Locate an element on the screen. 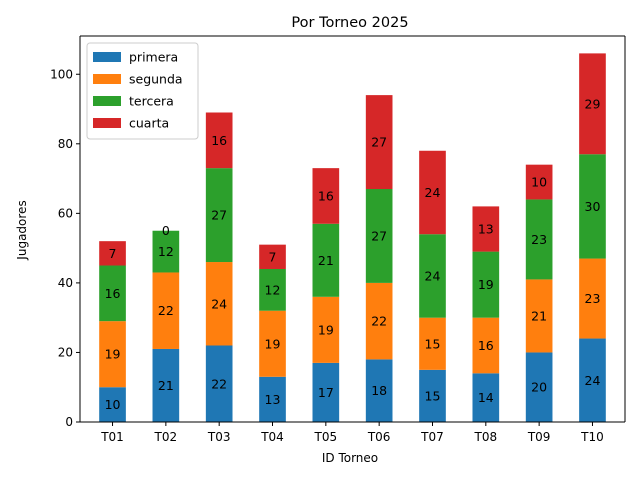  y-tick-label-80: 80 is located at coordinates (65, 144).